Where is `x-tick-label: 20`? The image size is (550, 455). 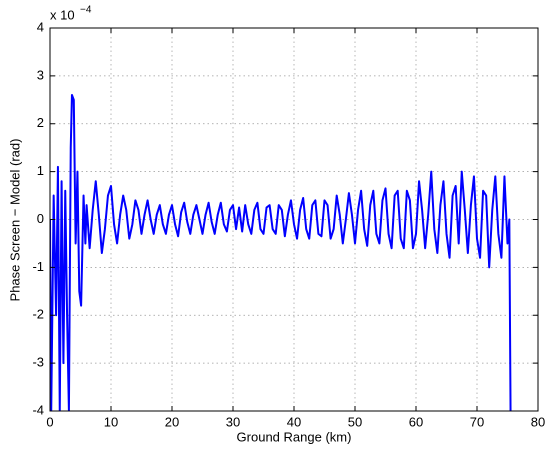 x-tick-label: 20 is located at coordinates (172, 421).